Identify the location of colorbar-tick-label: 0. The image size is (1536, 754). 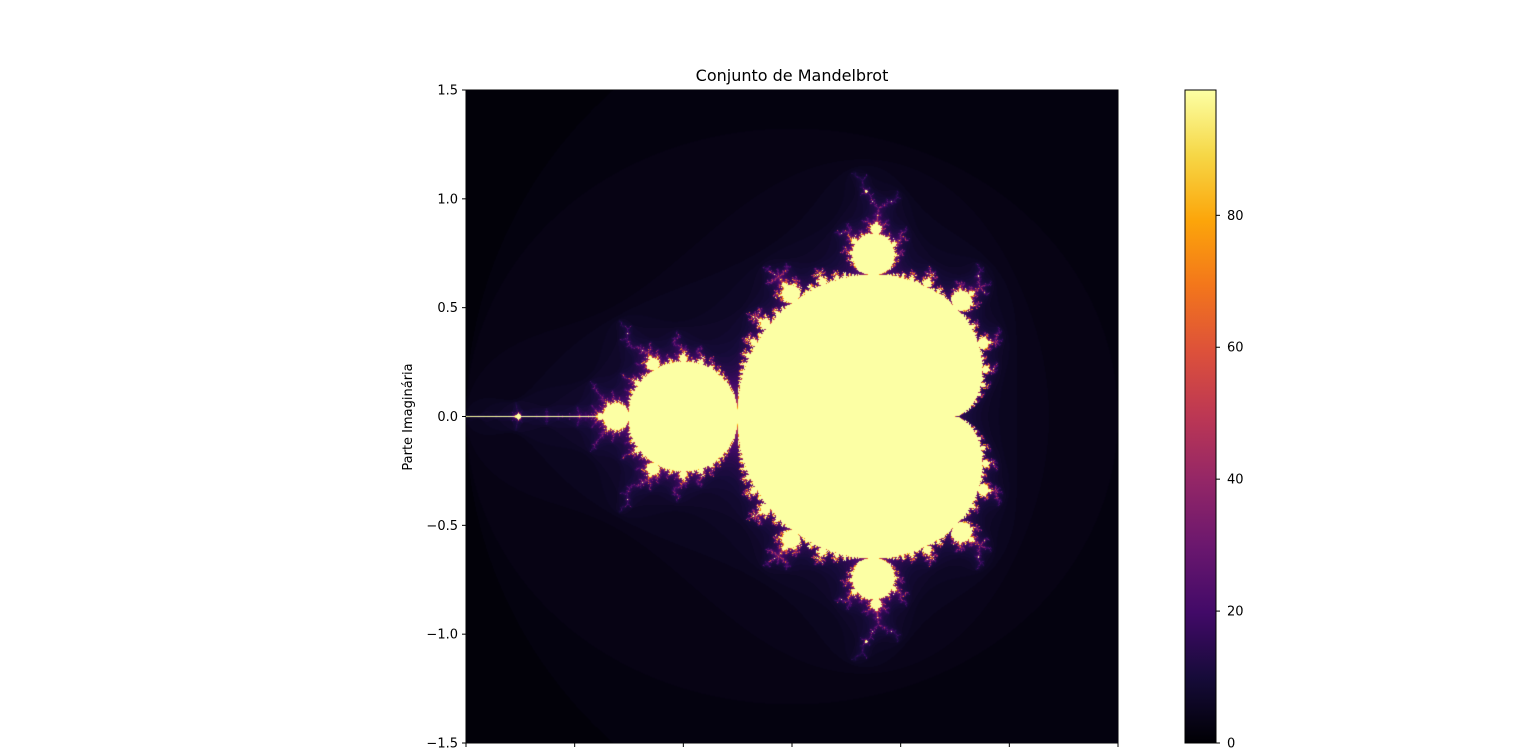
(1231, 744).